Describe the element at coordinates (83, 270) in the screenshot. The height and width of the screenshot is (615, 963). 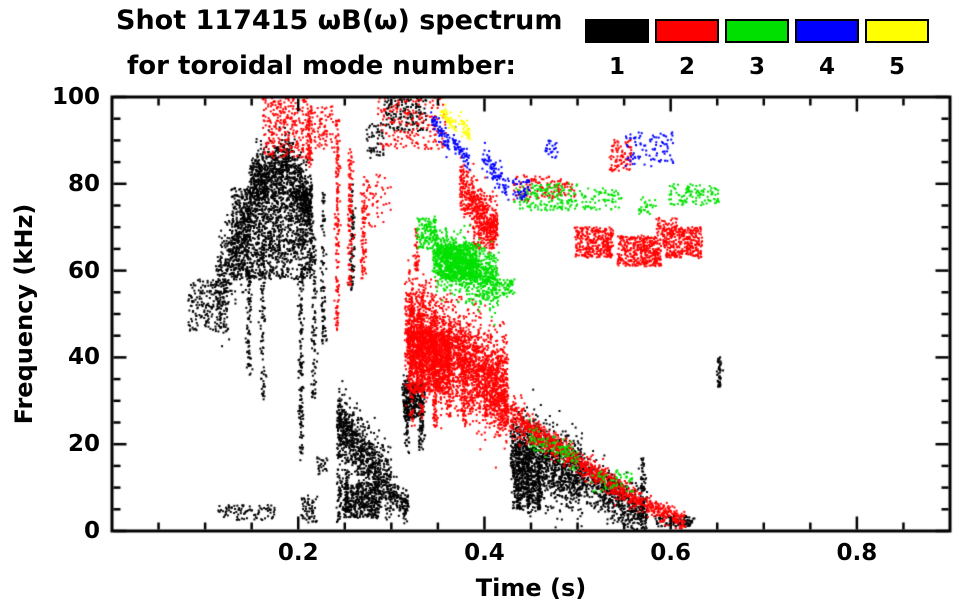
I see `y-tick-label: 60` at that location.